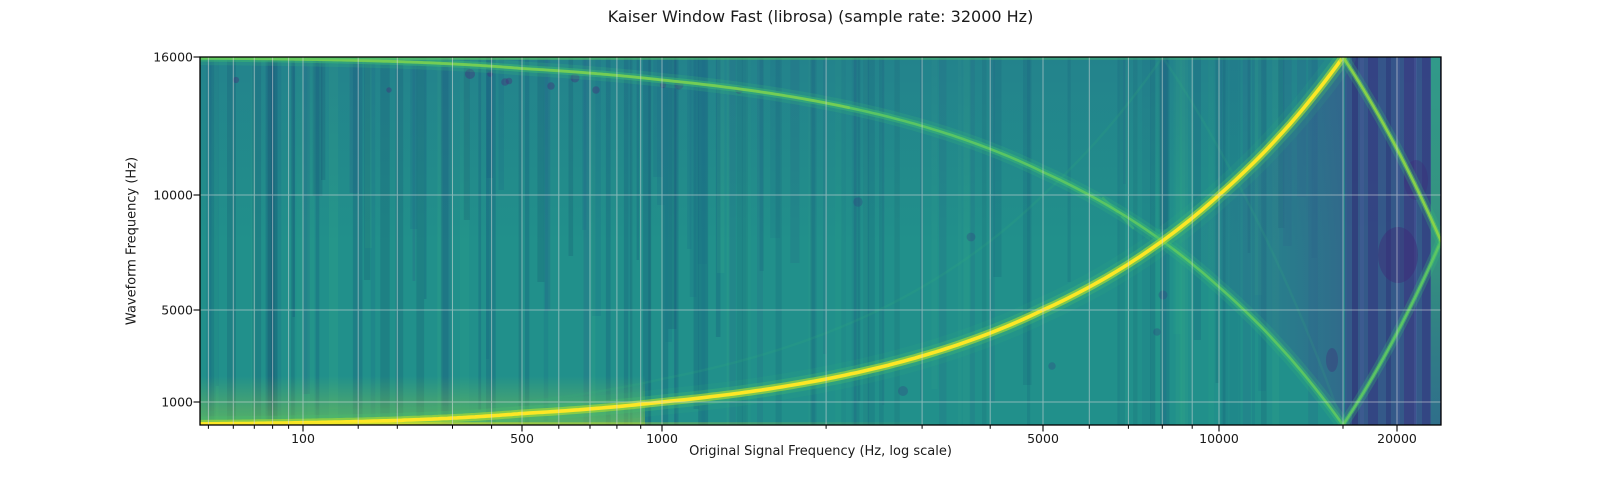  What do you see at coordinates (1219, 438) in the screenshot?
I see `x-tick-label: 10000` at bounding box center [1219, 438].